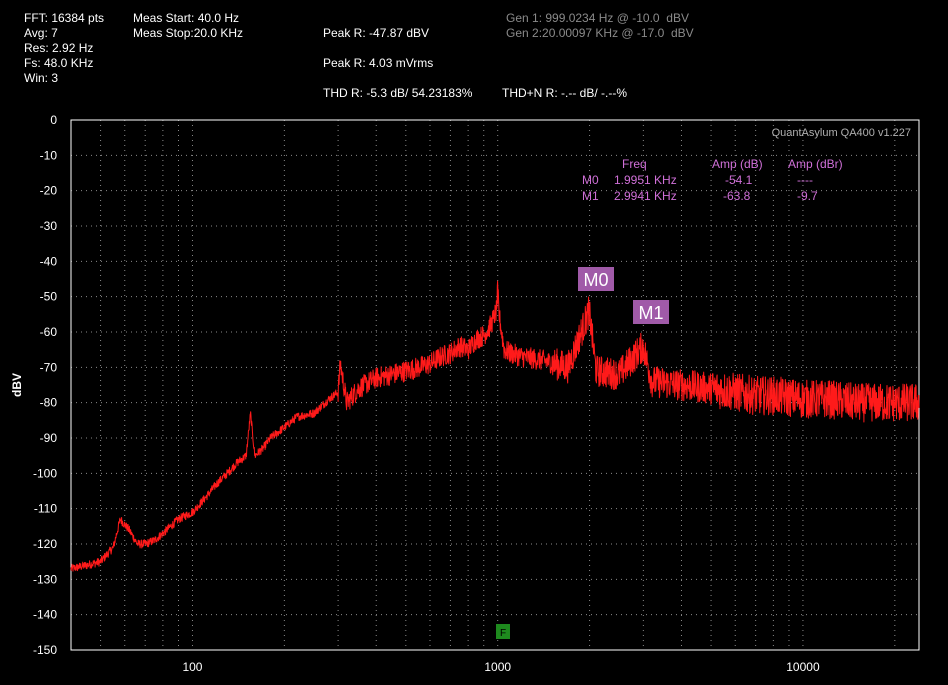 The image size is (948, 685). Describe the element at coordinates (600, 33) in the screenshot. I see `generator-2-readout: Gen 2:20.00097 KHz @ -17.0 dBV` at that location.